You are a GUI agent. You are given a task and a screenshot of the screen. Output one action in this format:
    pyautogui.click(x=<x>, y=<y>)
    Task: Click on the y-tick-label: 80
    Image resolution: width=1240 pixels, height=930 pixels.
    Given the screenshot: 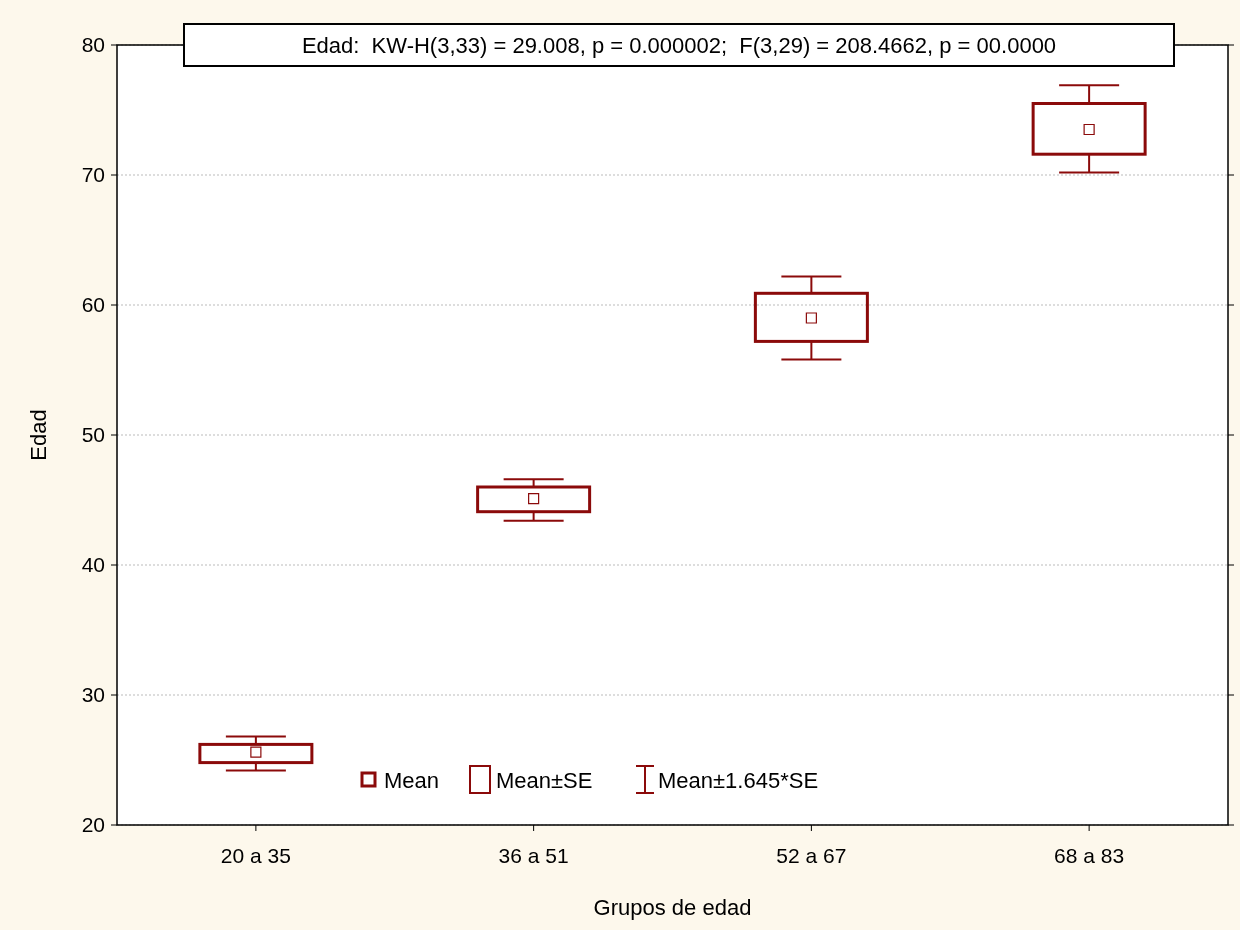 What is the action you would take?
    pyautogui.click(x=93, y=45)
    